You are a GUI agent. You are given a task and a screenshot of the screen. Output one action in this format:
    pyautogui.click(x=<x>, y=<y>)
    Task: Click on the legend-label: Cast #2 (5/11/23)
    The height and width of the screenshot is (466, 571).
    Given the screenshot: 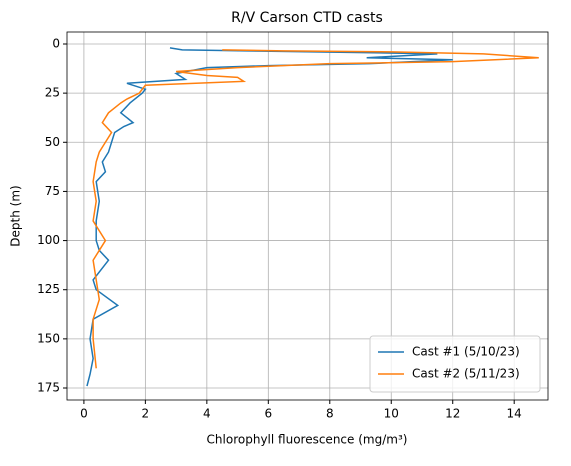 What is the action you would take?
    pyautogui.click(x=466, y=374)
    